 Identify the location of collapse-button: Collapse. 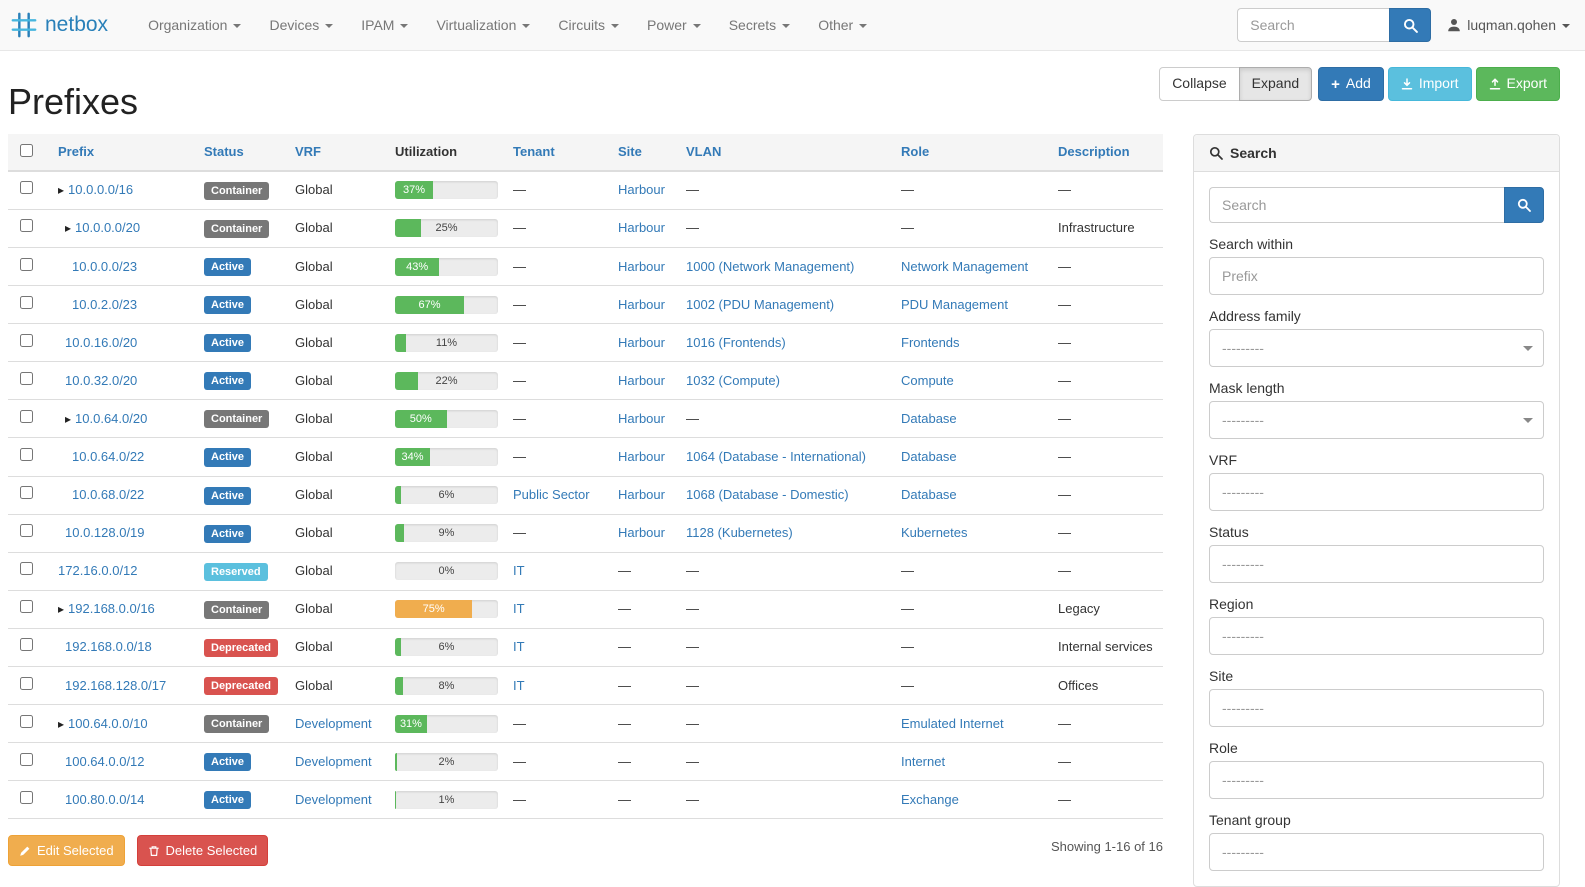
(1199, 84).